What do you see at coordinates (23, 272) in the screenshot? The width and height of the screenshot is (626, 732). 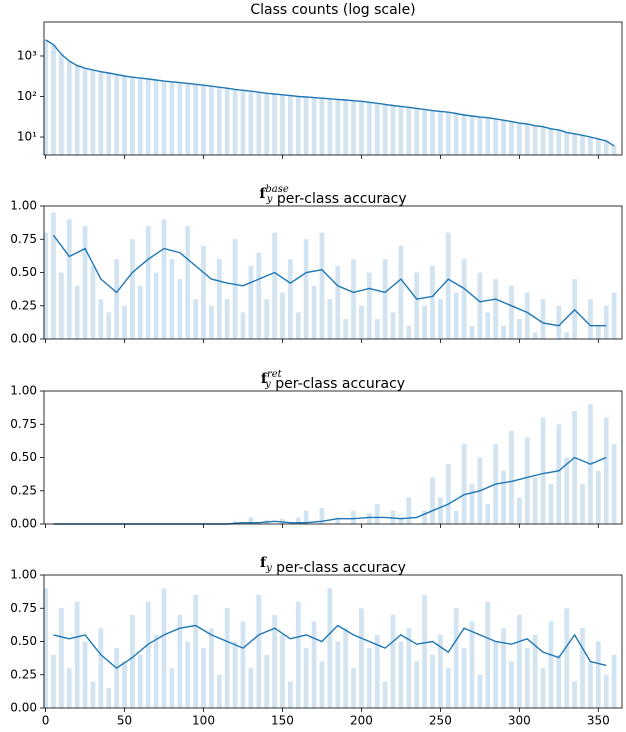 I see `y-tick-label: 0.50` at bounding box center [23, 272].